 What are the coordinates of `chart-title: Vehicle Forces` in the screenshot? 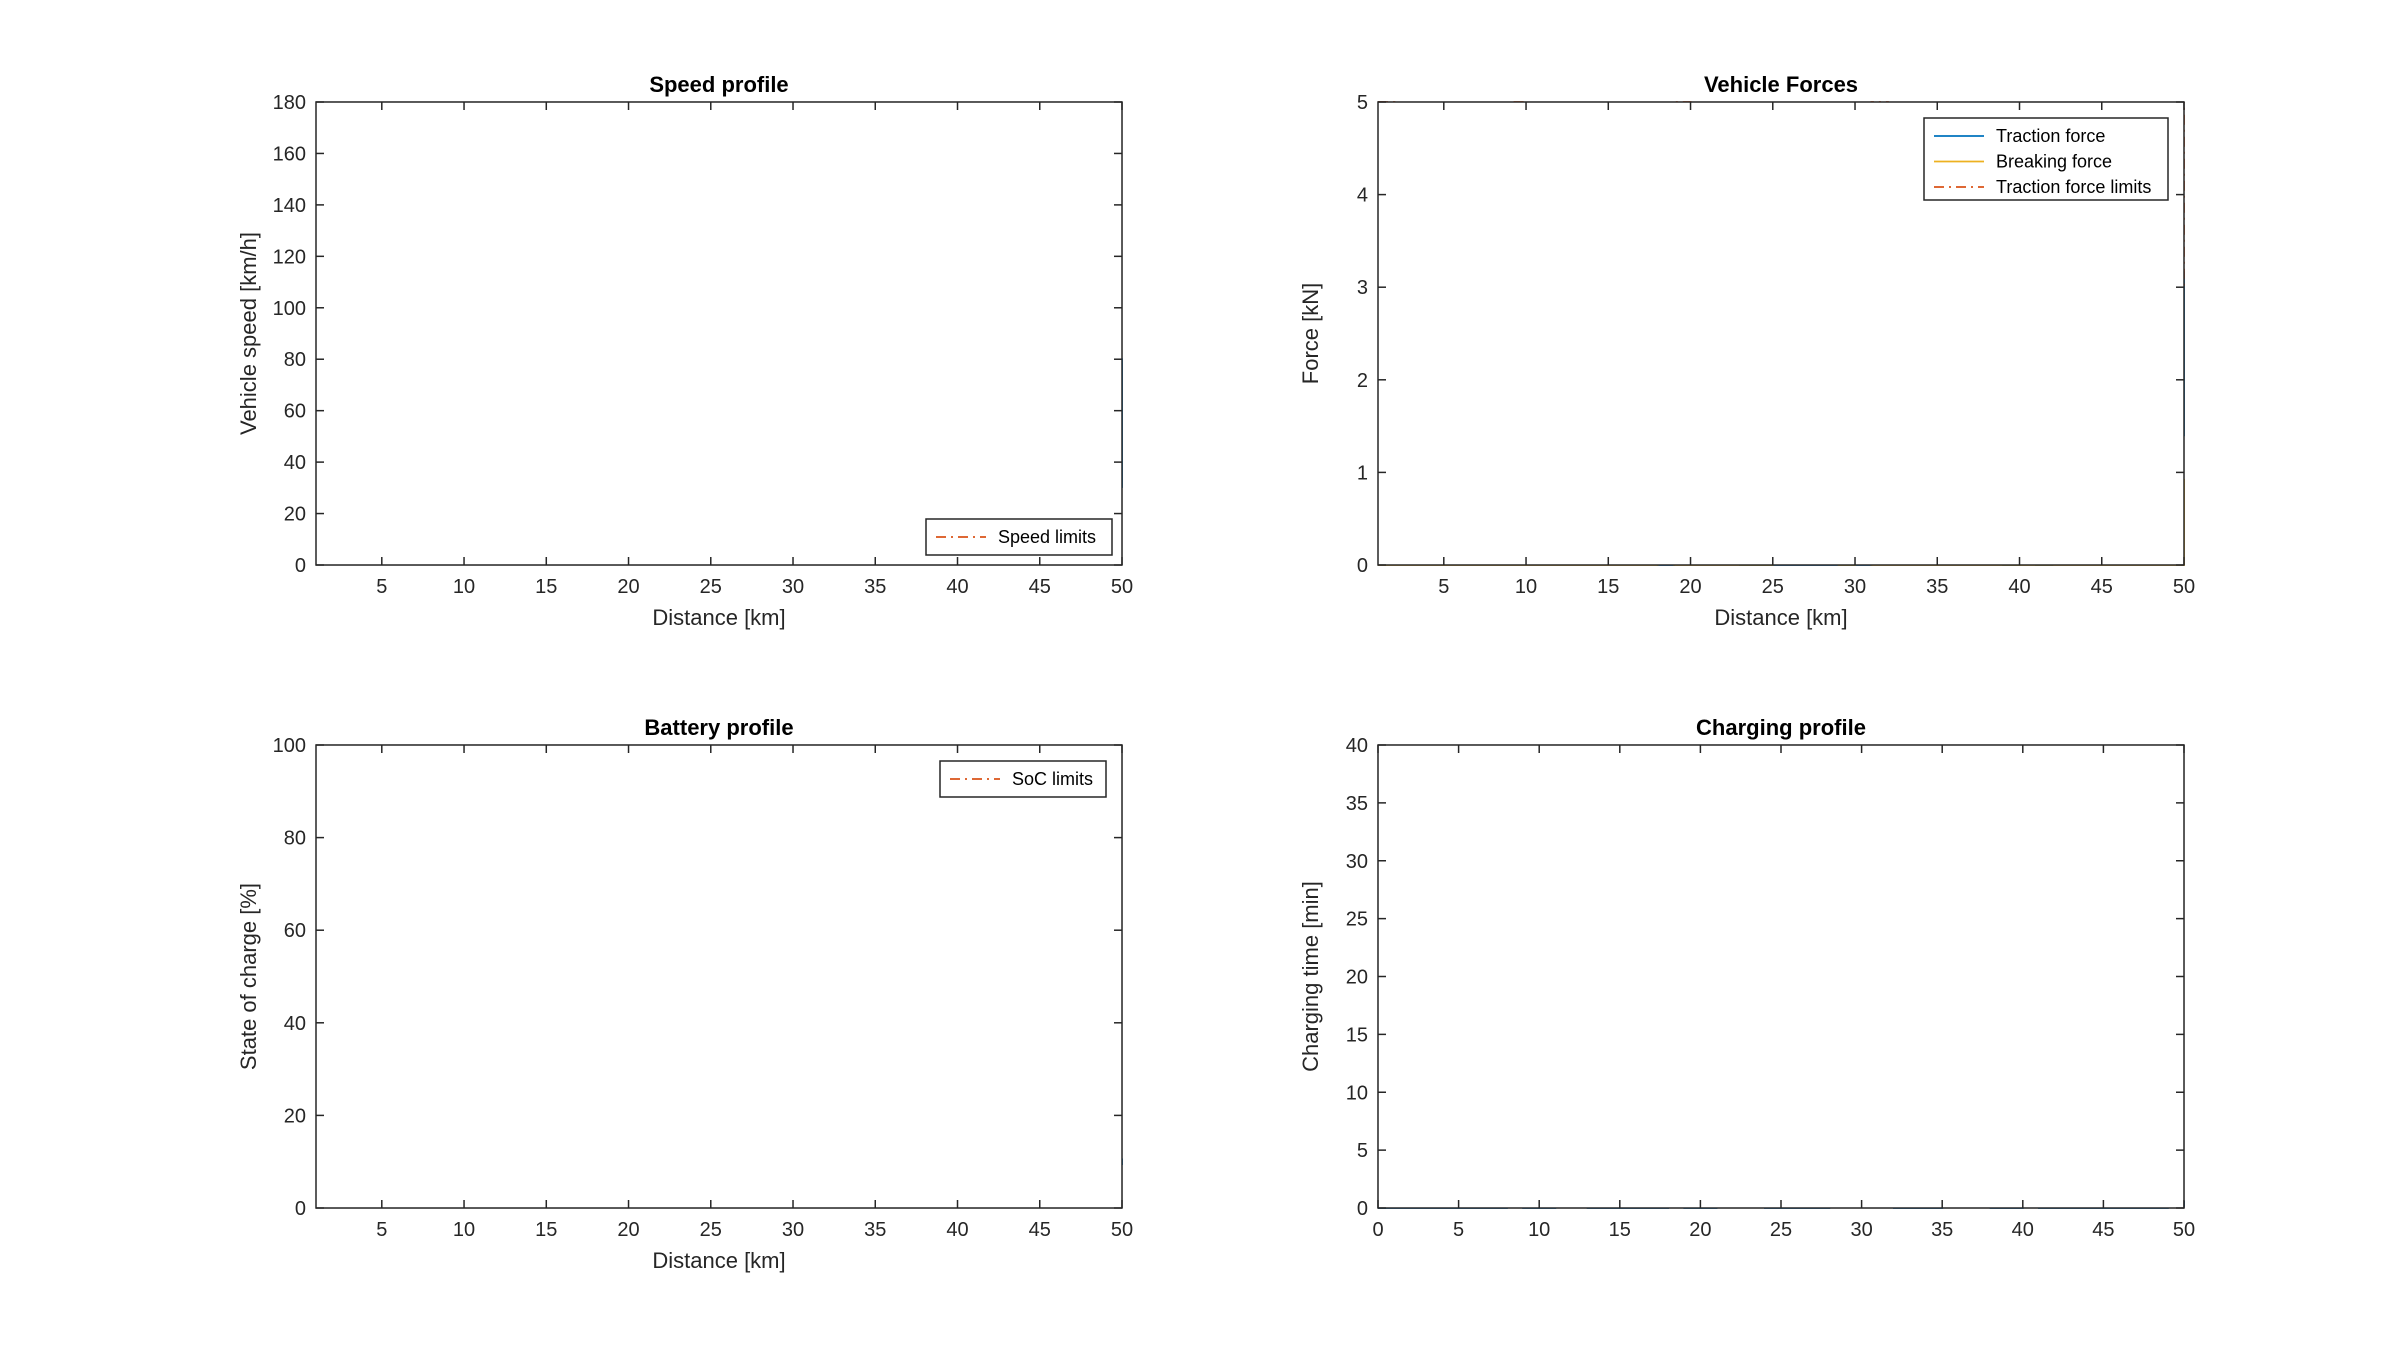 It's located at (1781, 84).